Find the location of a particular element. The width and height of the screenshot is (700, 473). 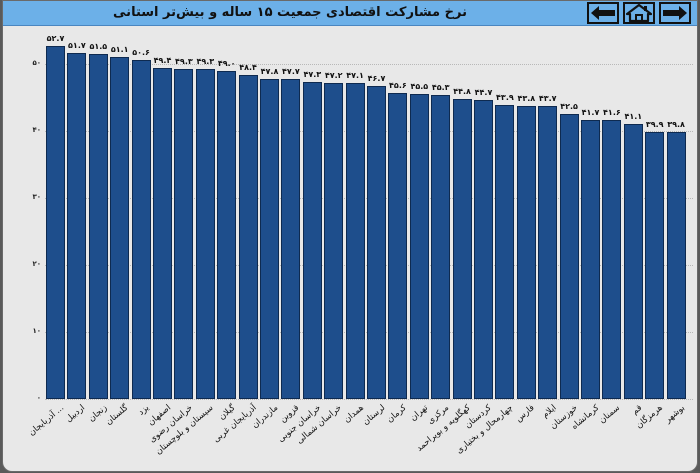

y-tick-label: ۲۰ is located at coordinates (36, 264).